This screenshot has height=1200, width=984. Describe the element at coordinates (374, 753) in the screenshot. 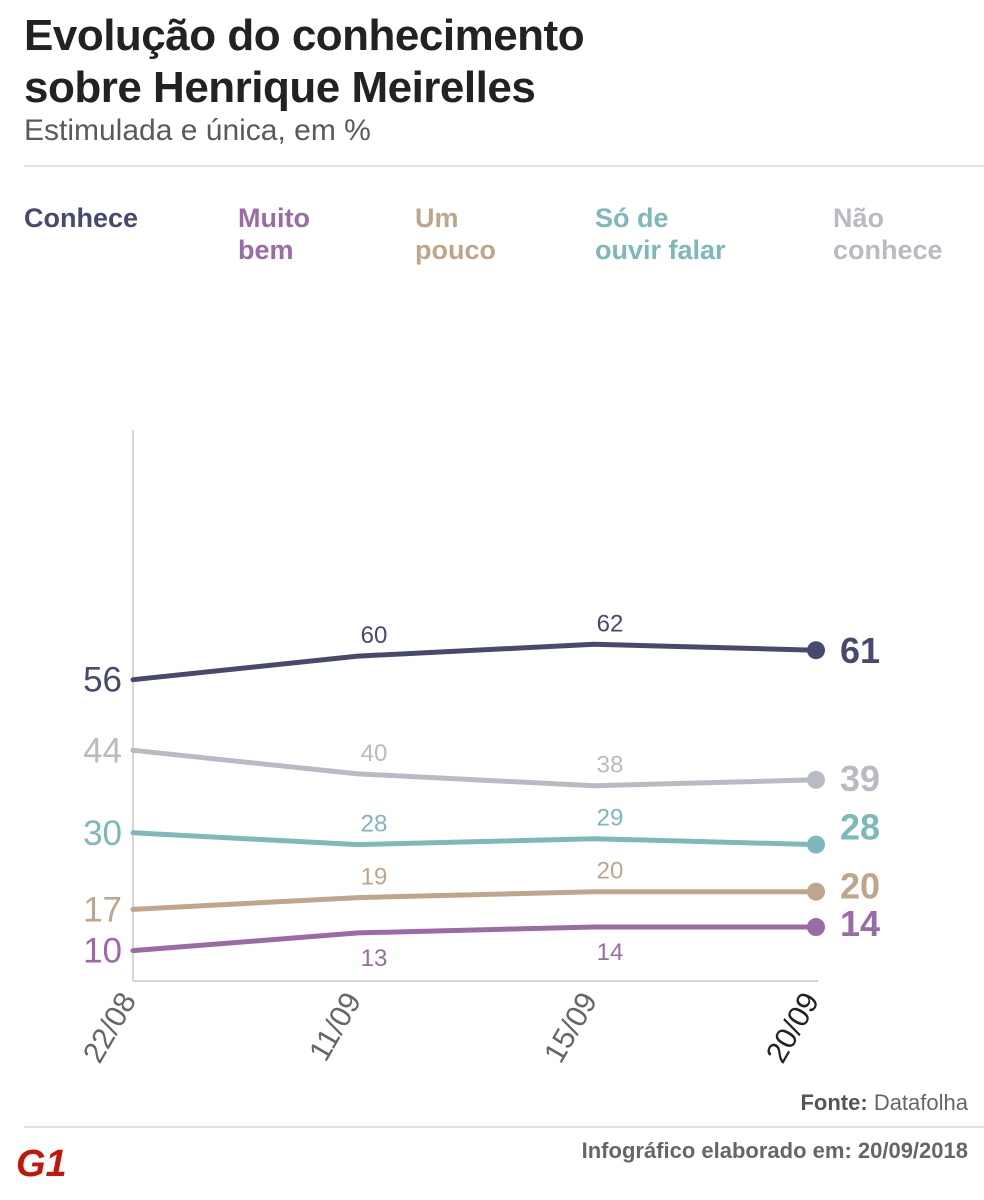

I see `point-label-nao-conhece-1: 40` at that location.